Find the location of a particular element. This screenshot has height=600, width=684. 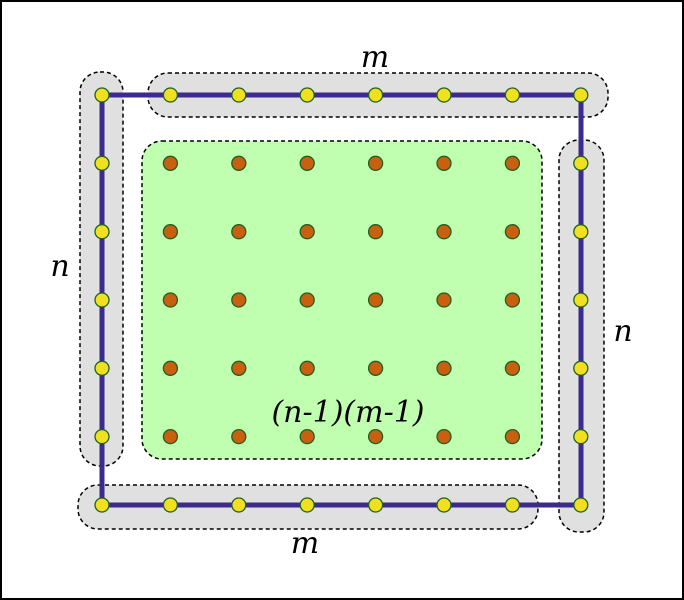

interior-label: (n-1)(m-1) is located at coordinates (347, 412).